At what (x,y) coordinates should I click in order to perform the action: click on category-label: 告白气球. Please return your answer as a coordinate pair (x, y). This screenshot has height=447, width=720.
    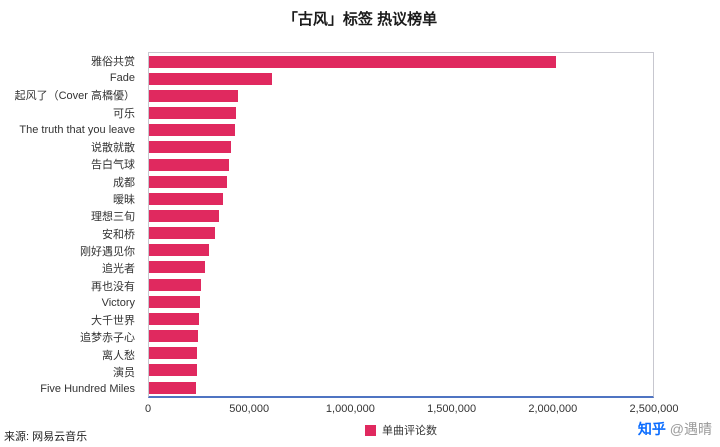
    Looking at the image, I should click on (113, 165).